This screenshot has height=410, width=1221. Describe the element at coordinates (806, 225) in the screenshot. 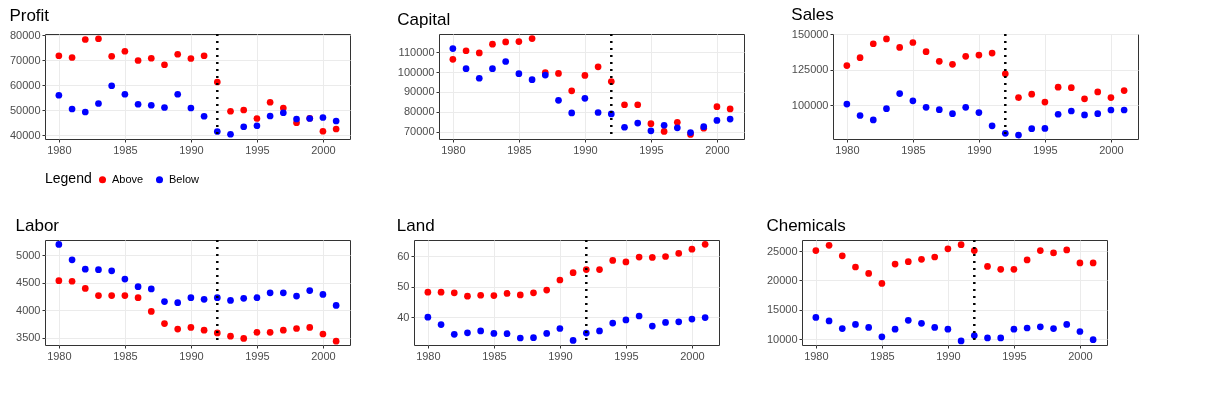

I see `chart-title: Chemicals` at that location.